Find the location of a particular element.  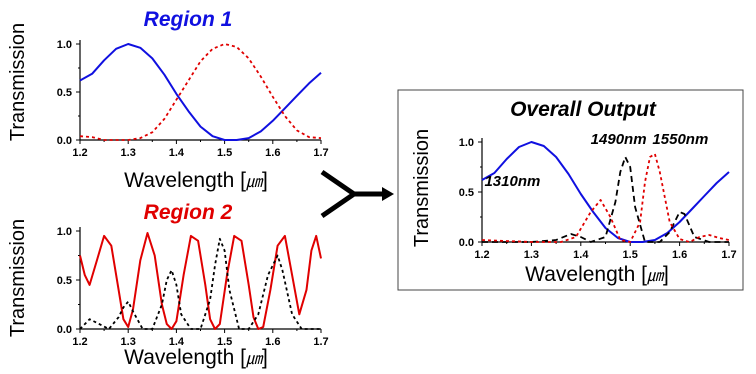

annotation-label: 1550nm is located at coordinates (680, 139).